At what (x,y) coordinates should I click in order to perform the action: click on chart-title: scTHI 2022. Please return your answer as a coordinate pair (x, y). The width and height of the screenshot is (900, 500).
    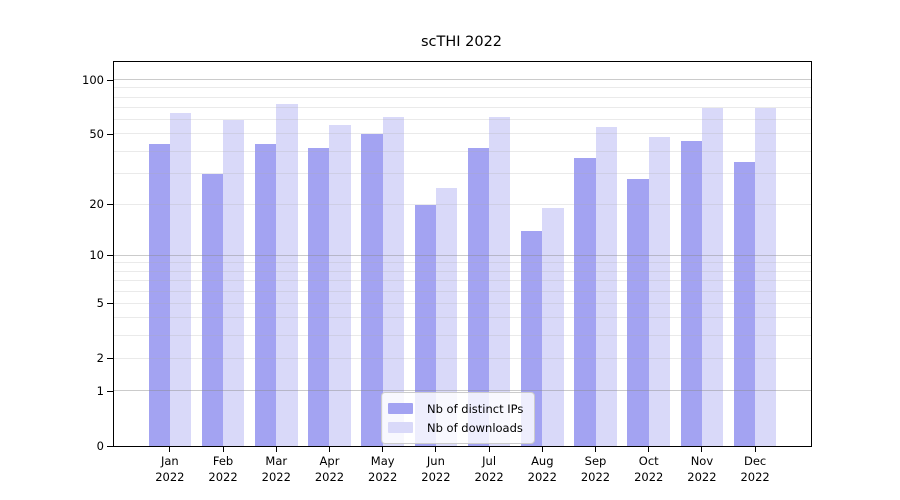
    Looking at the image, I should click on (461, 42).